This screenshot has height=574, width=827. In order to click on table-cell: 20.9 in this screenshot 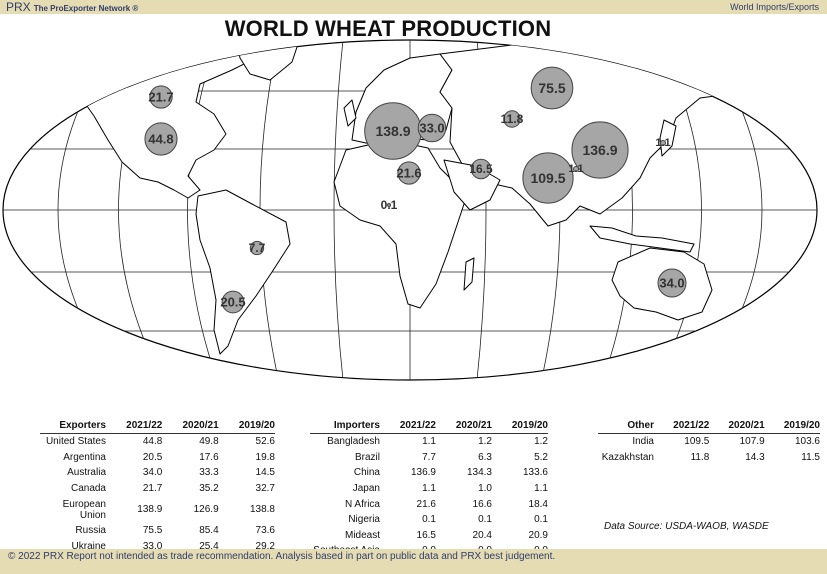, I will do `click(538, 535)`.